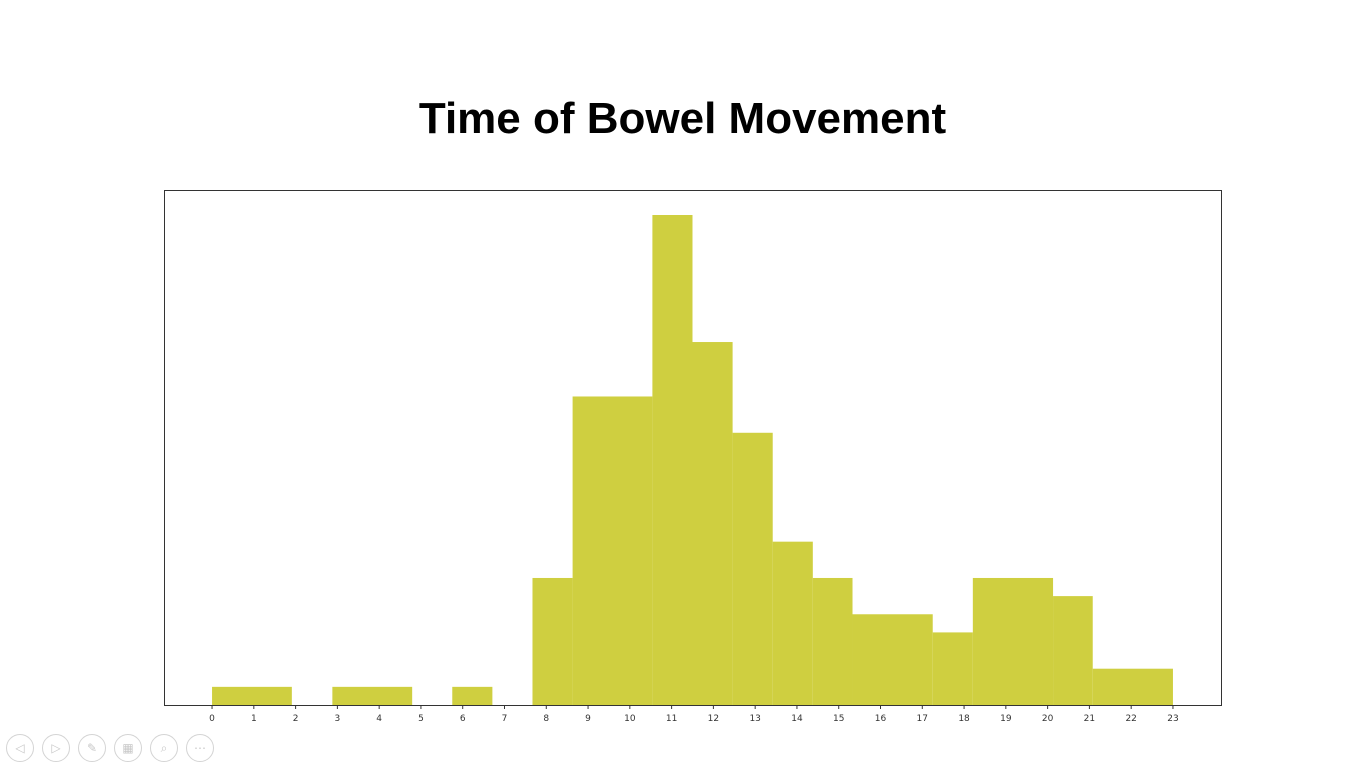 This screenshot has width=1365, height=767. What do you see at coordinates (588, 719) in the screenshot?
I see `x-tick-label: 9` at bounding box center [588, 719].